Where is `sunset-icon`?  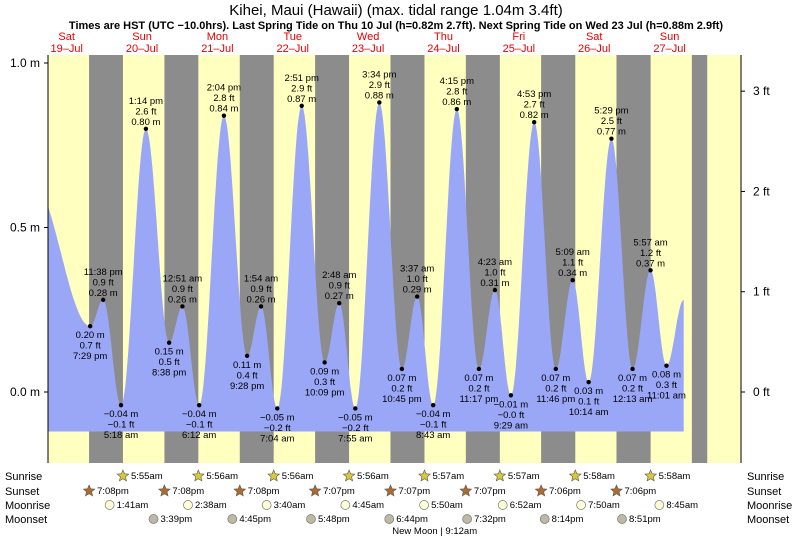
sunset-icon is located at coordinates (616, 490).